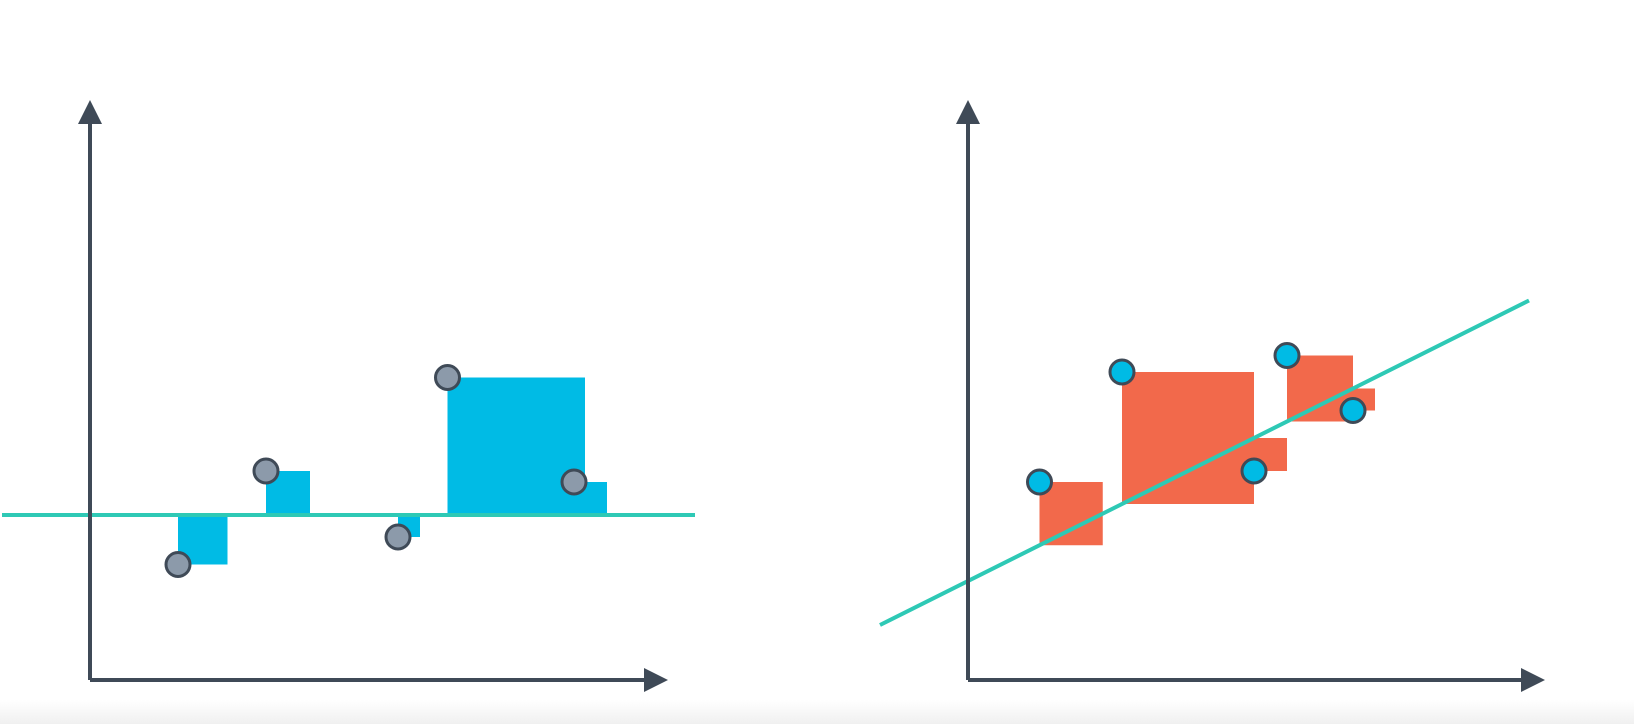 The height and width of the screenshot is (724, 1634). What do you see at coordinates (817, 712) in the screenshot?
I see `bottom-band` at bounding box center [817, 712].